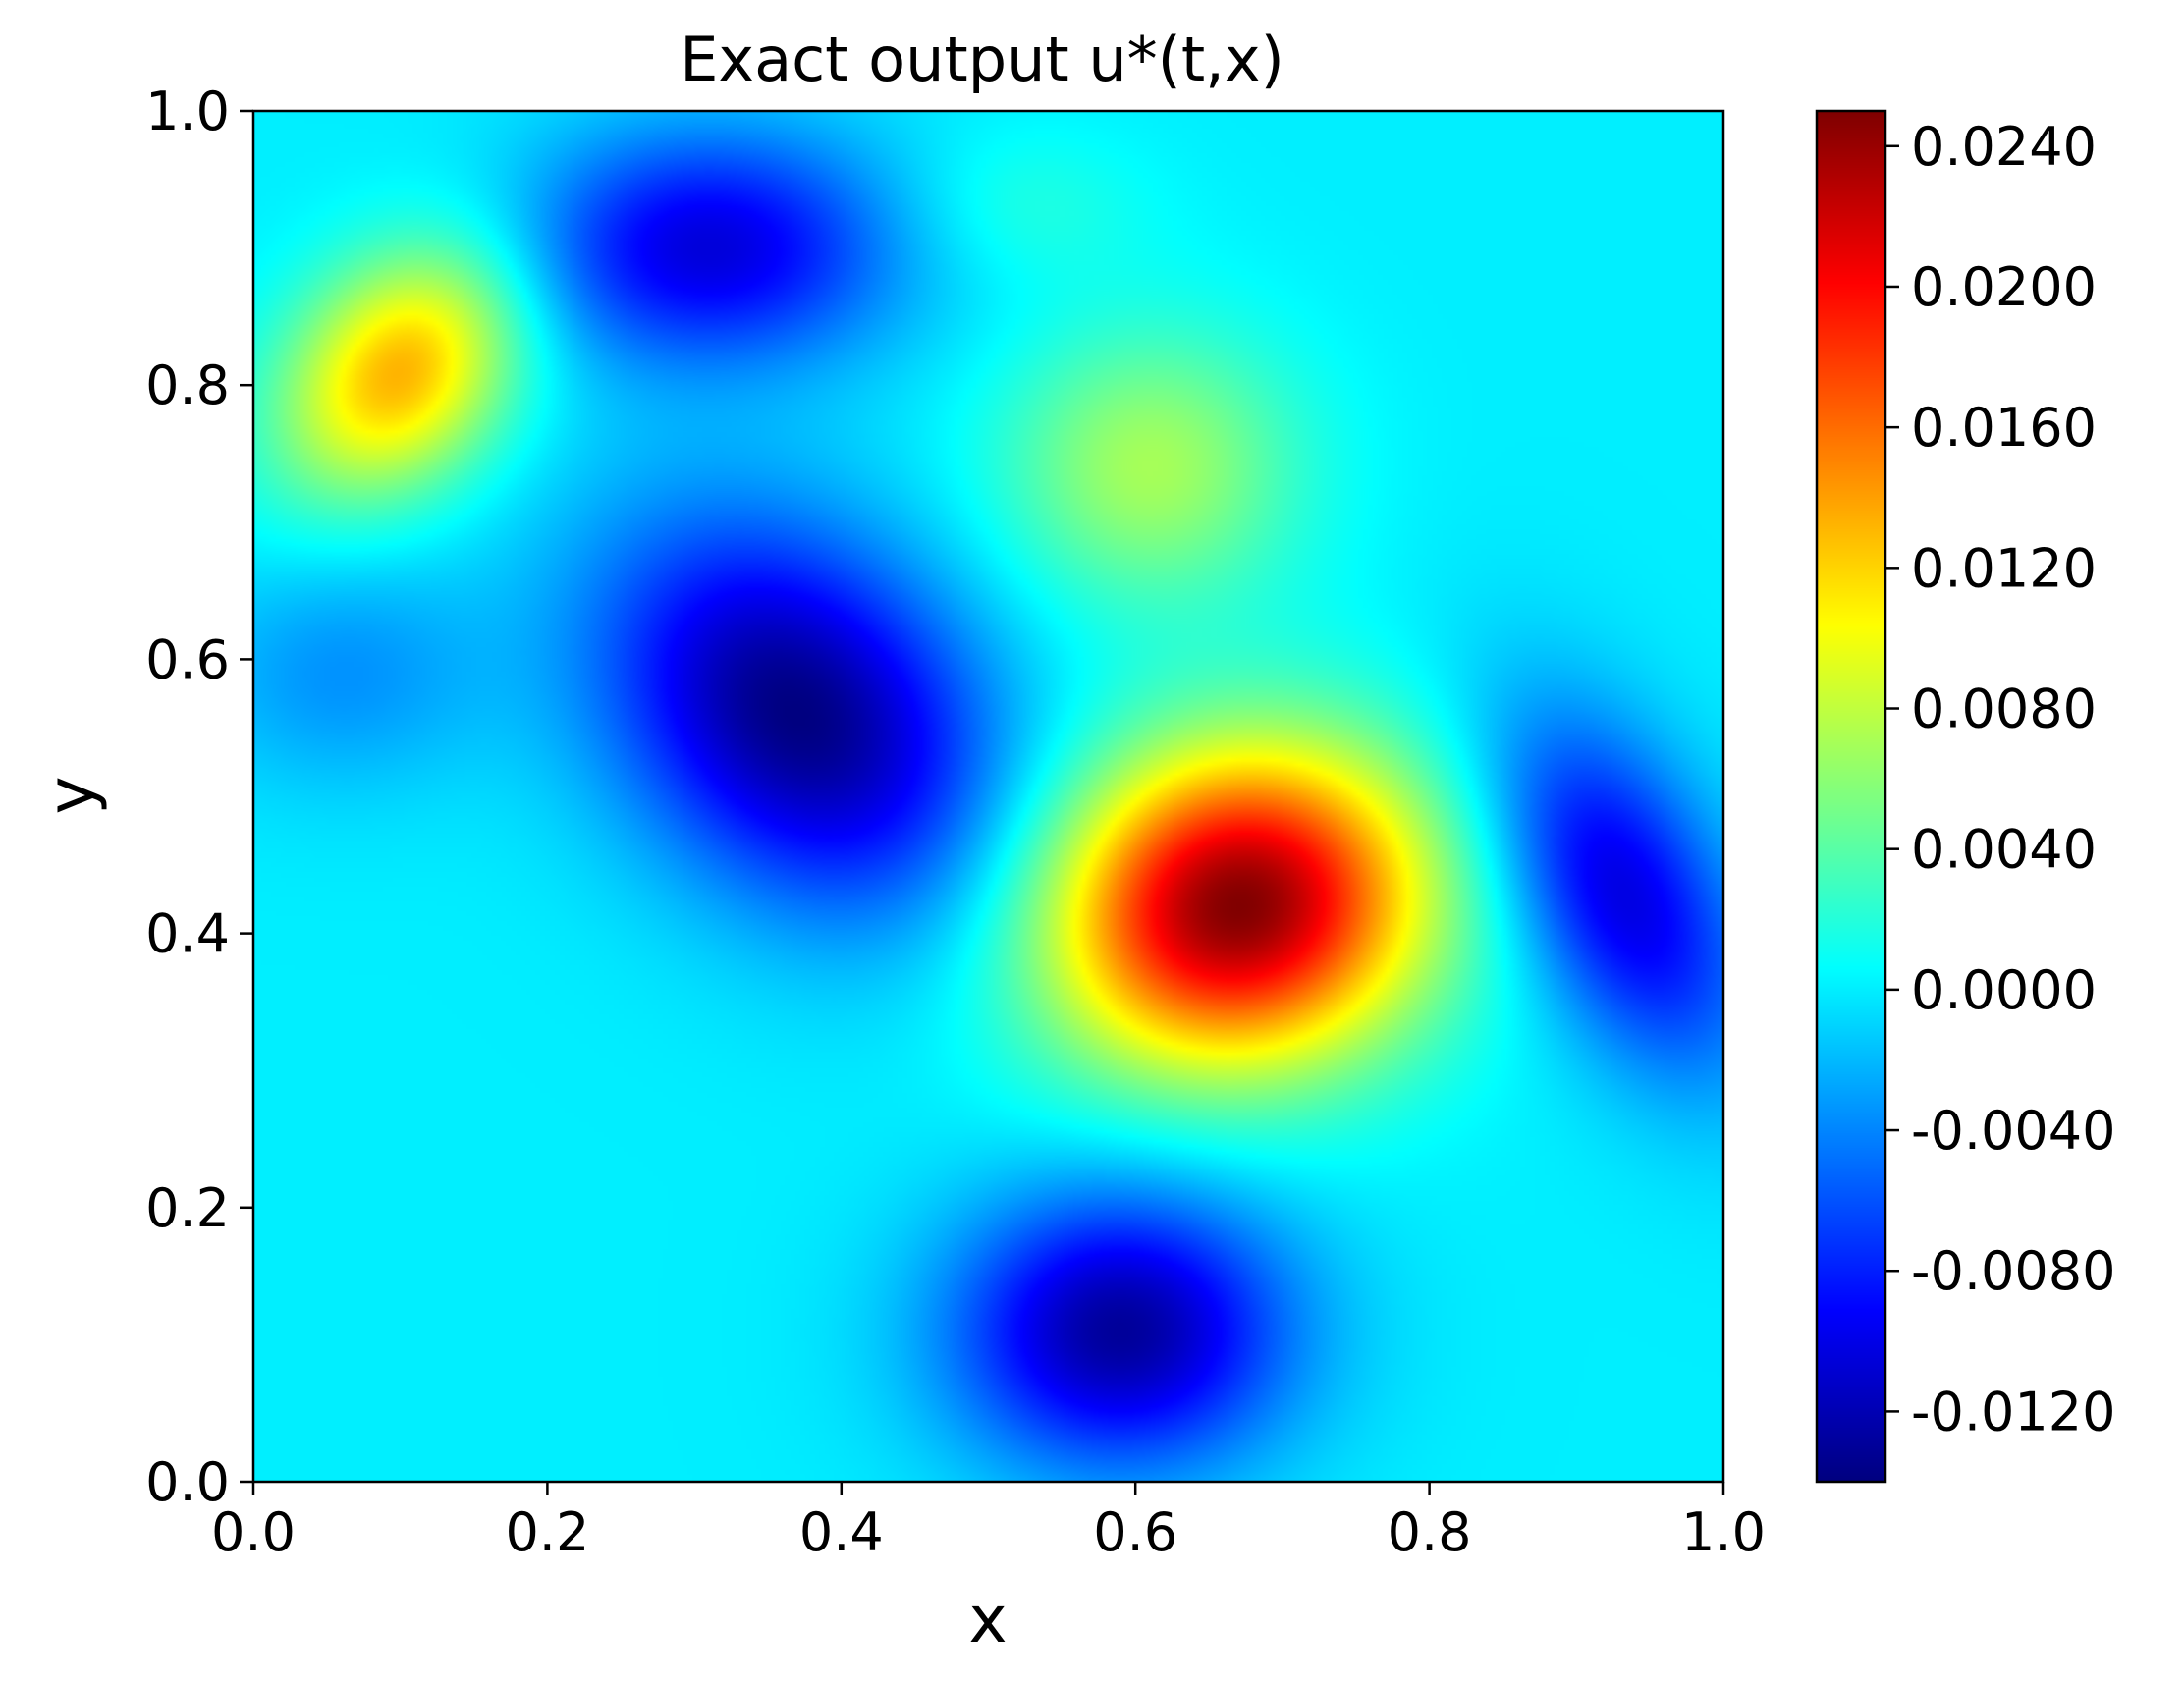 Image resolution: width=2184 pixels, height=1685 pixels. What do you see at coordinates (2004, 850) in the screenshot?
I see `colorbar-tick-label: 0.0040` at bounding box center [2004, 850].